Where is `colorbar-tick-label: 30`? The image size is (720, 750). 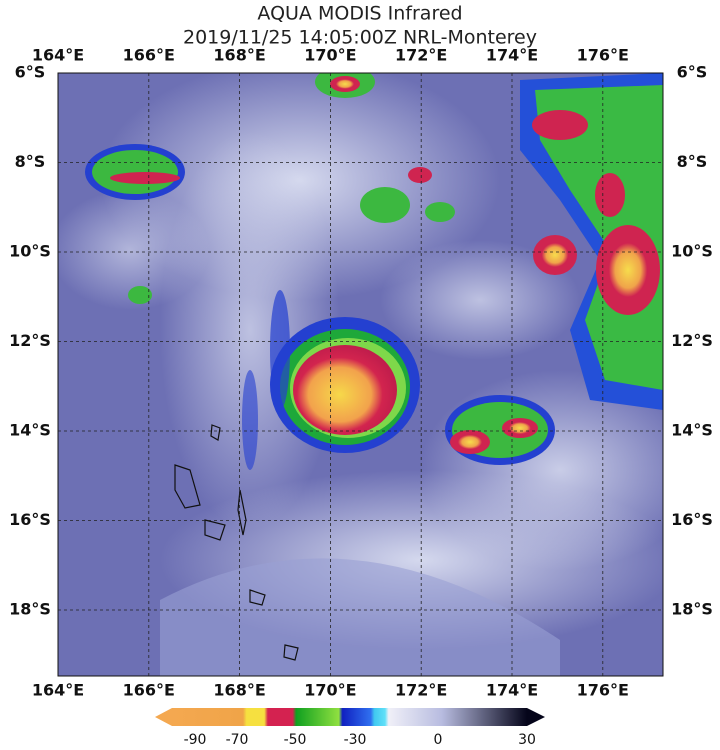 colorbar-tick-label: 30 is located at coordinates (527, 740).